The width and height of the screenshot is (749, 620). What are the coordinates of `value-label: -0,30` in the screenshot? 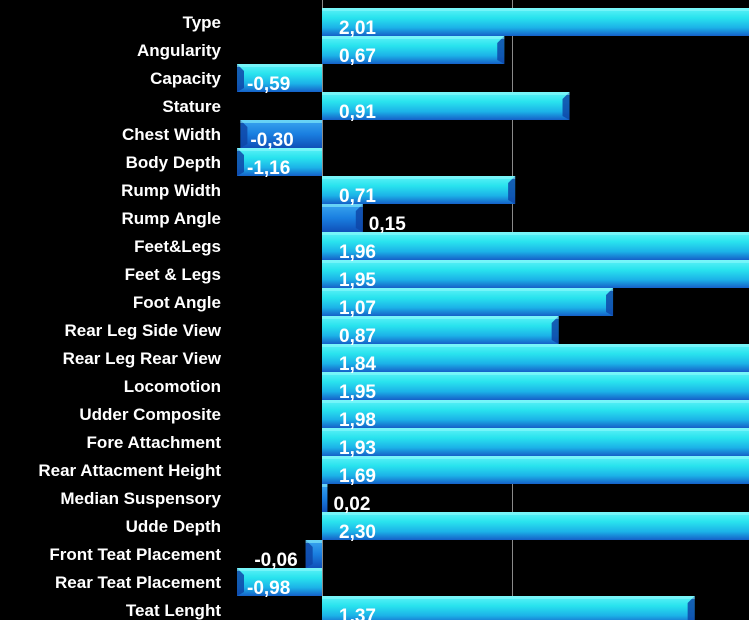 It's located at (271, 140).